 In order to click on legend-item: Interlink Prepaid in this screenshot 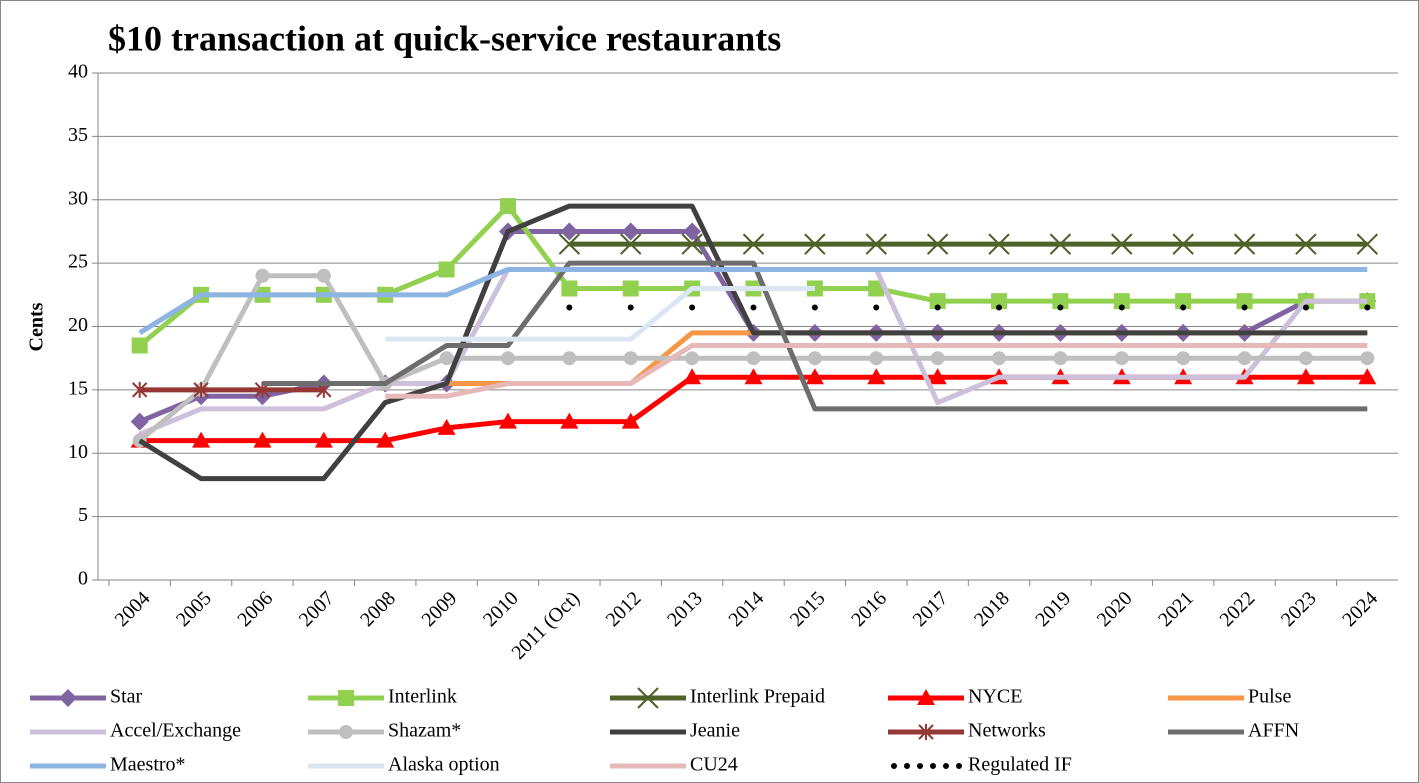, I will do `click(717, 697)`.